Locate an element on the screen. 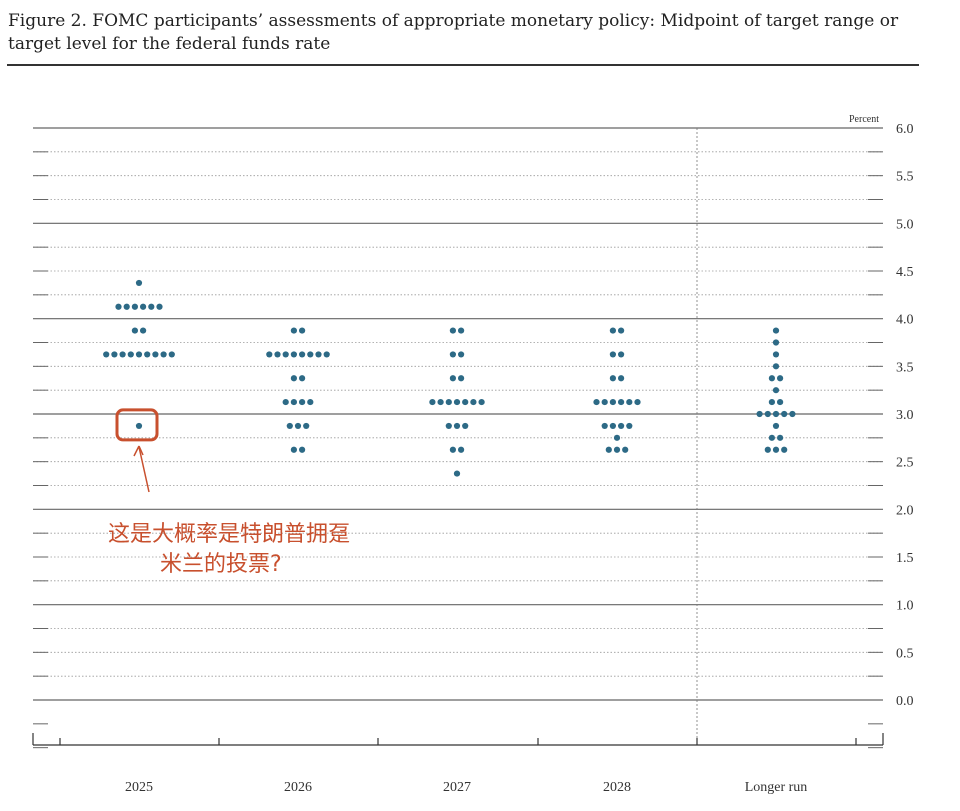  y-tick-label: 3.0 is located at coordinates (905, 415).